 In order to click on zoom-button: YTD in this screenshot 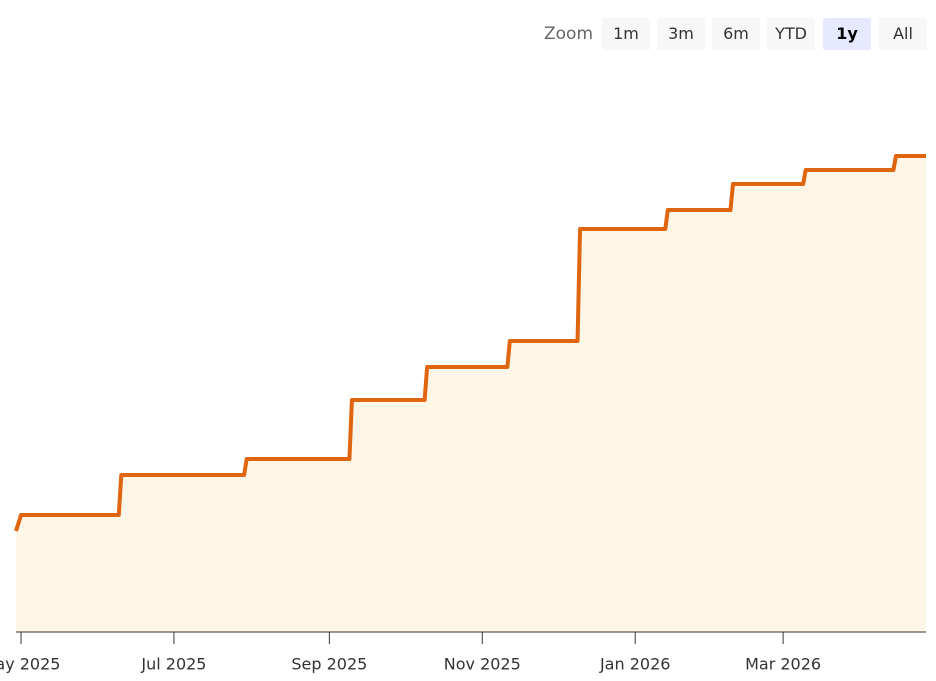, I will do `click(791, 34)`.